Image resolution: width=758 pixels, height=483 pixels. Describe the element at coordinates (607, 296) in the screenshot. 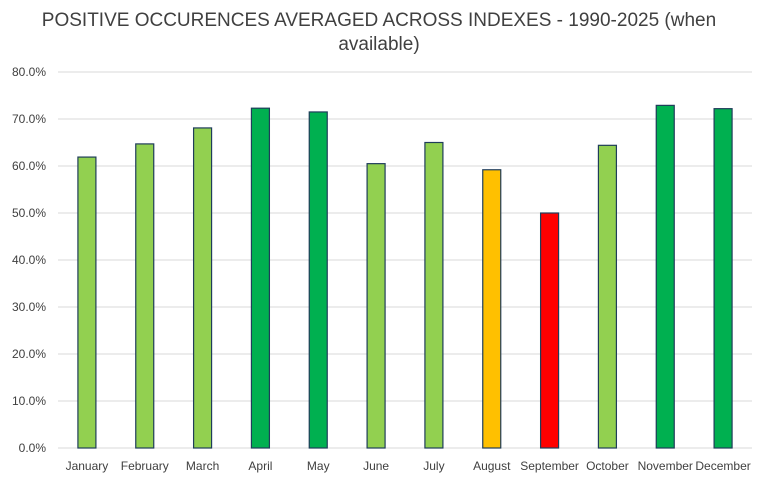

I see `bar-october` at that location.